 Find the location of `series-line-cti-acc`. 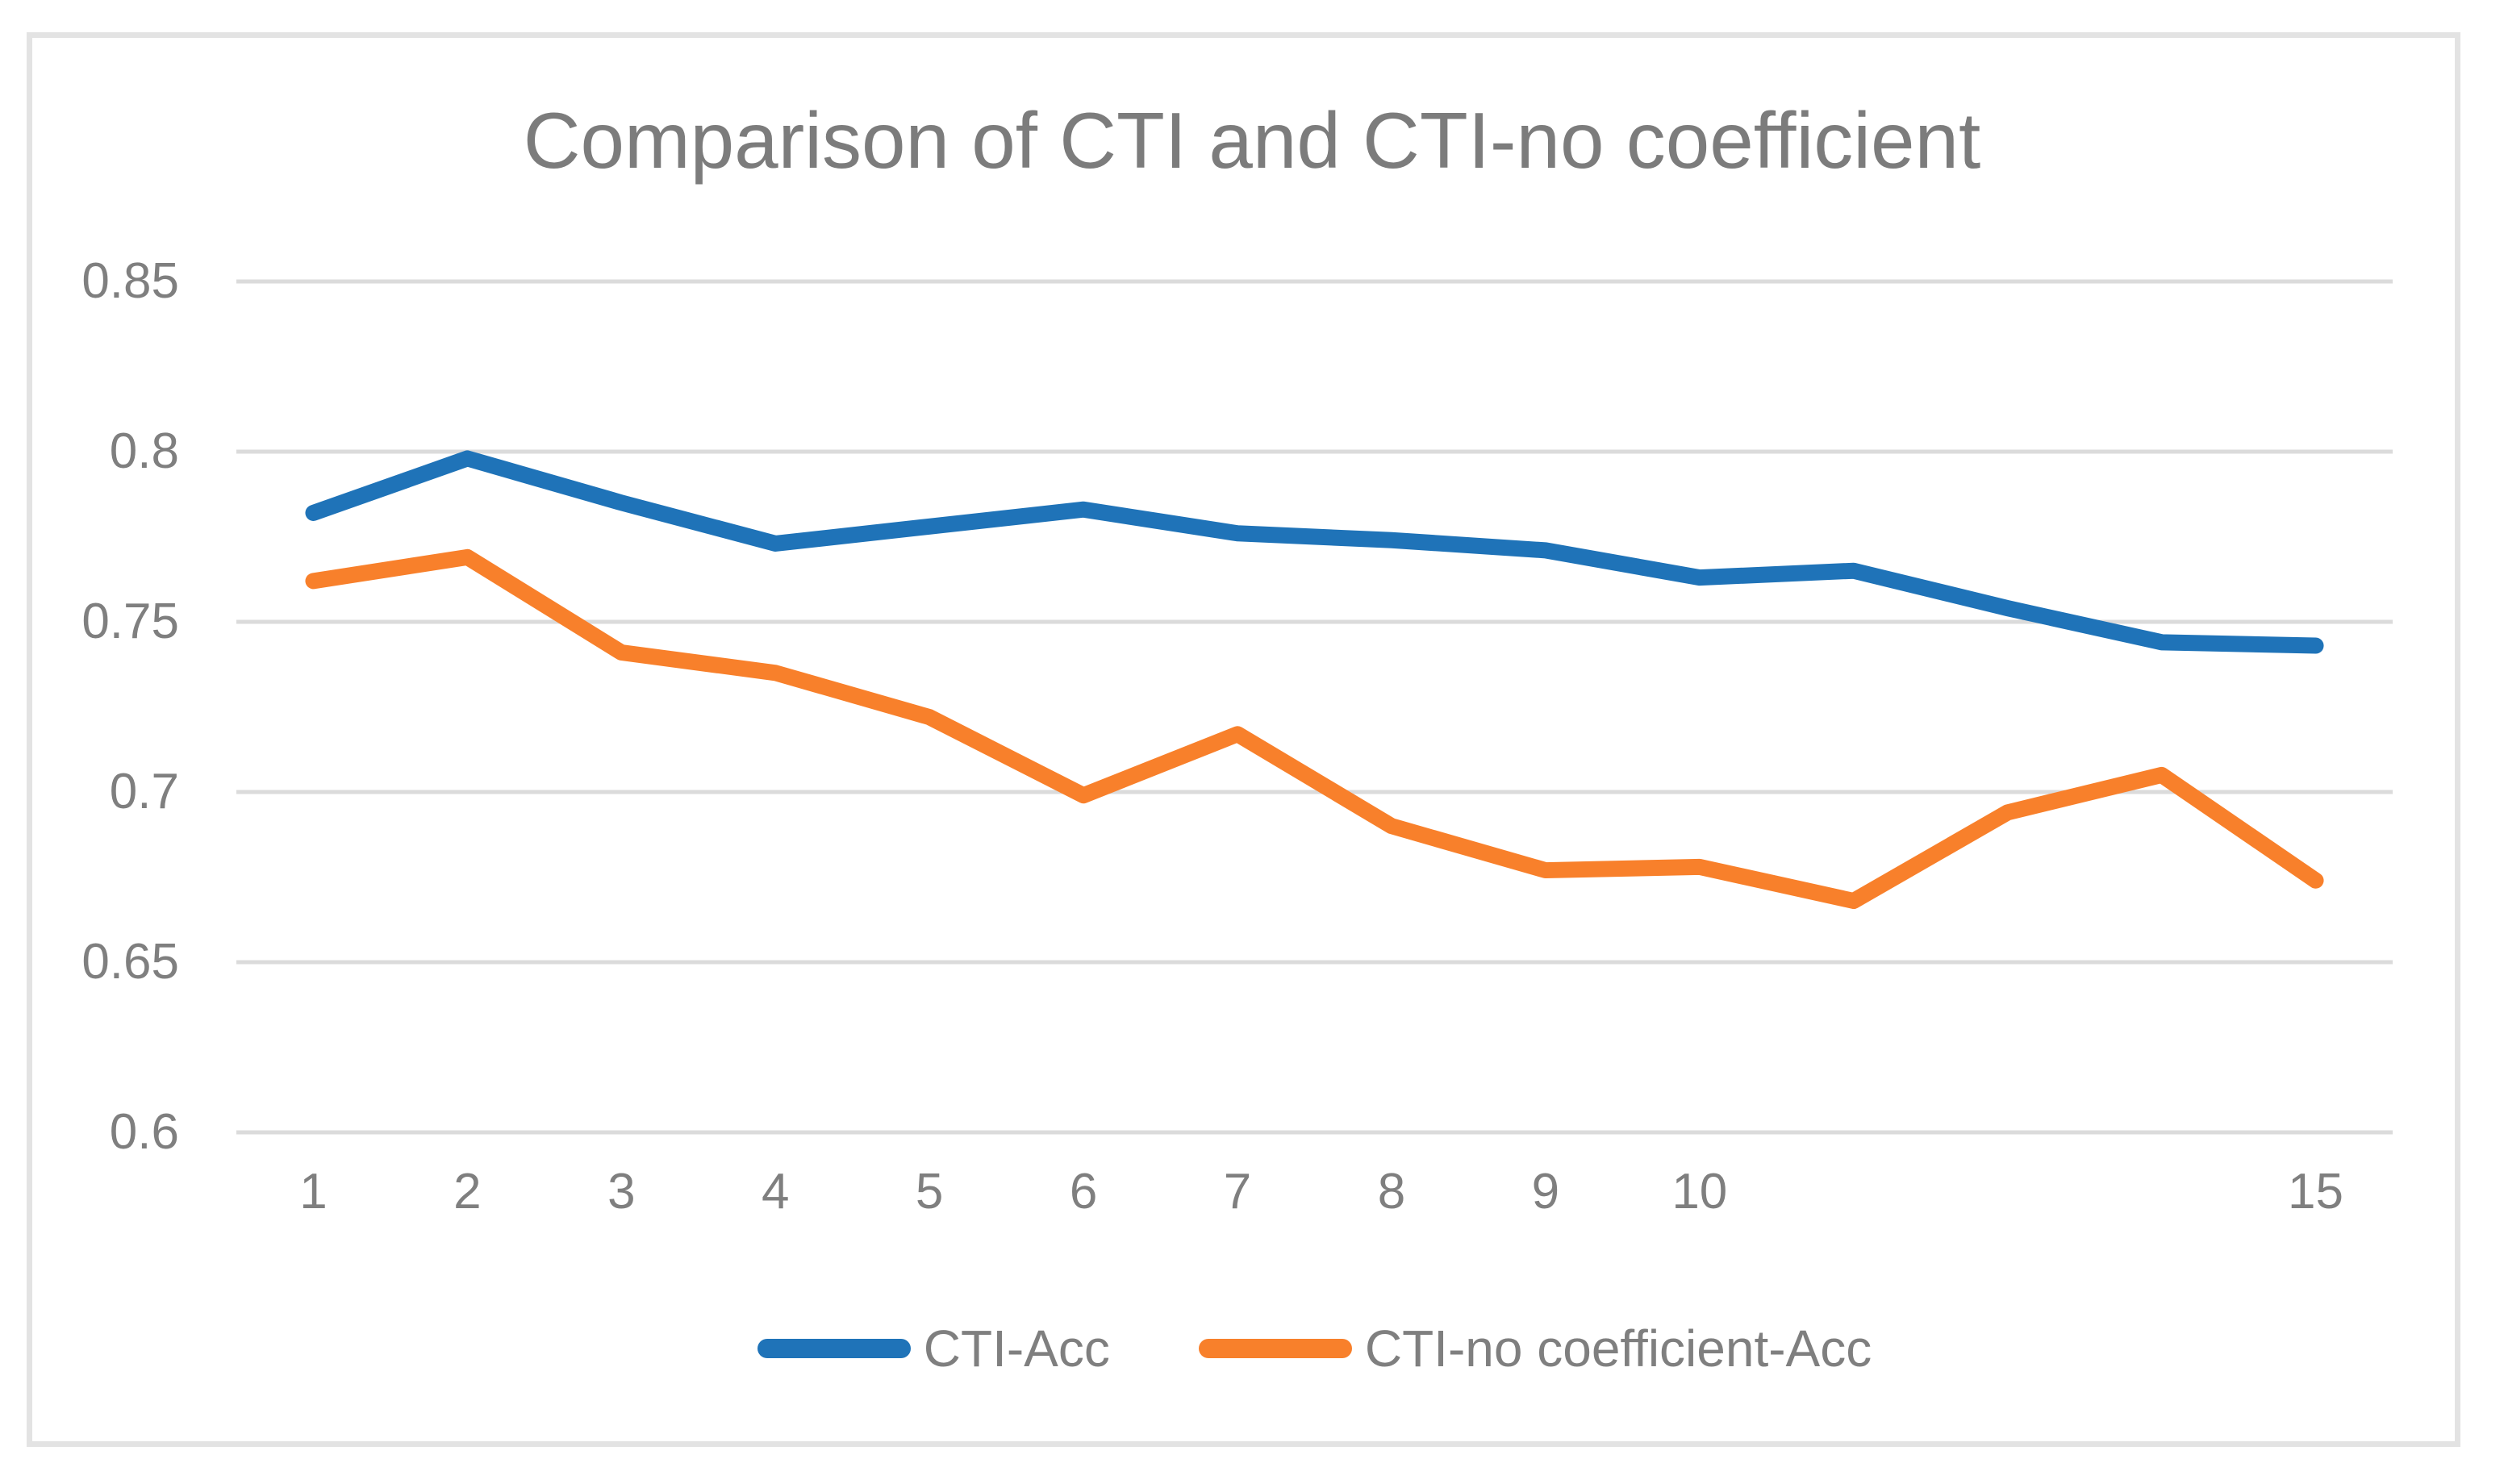

series-line-cti-acc is located at coordinates (1314, 552).